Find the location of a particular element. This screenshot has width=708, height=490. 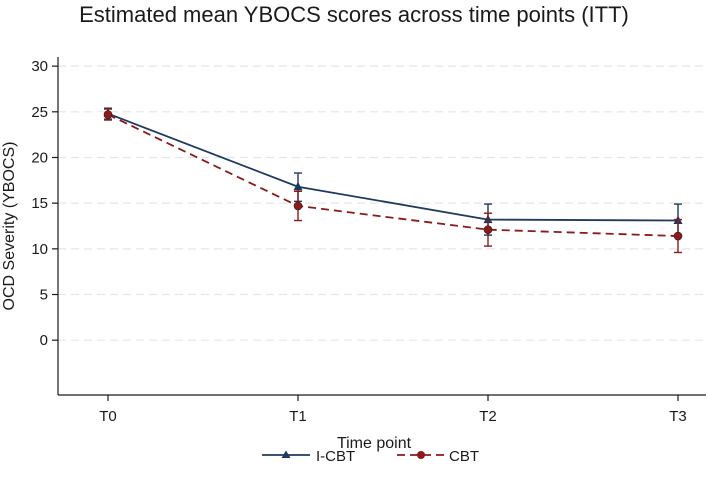

legend-item-cbt: CBT is located at coordinates (438, 456).